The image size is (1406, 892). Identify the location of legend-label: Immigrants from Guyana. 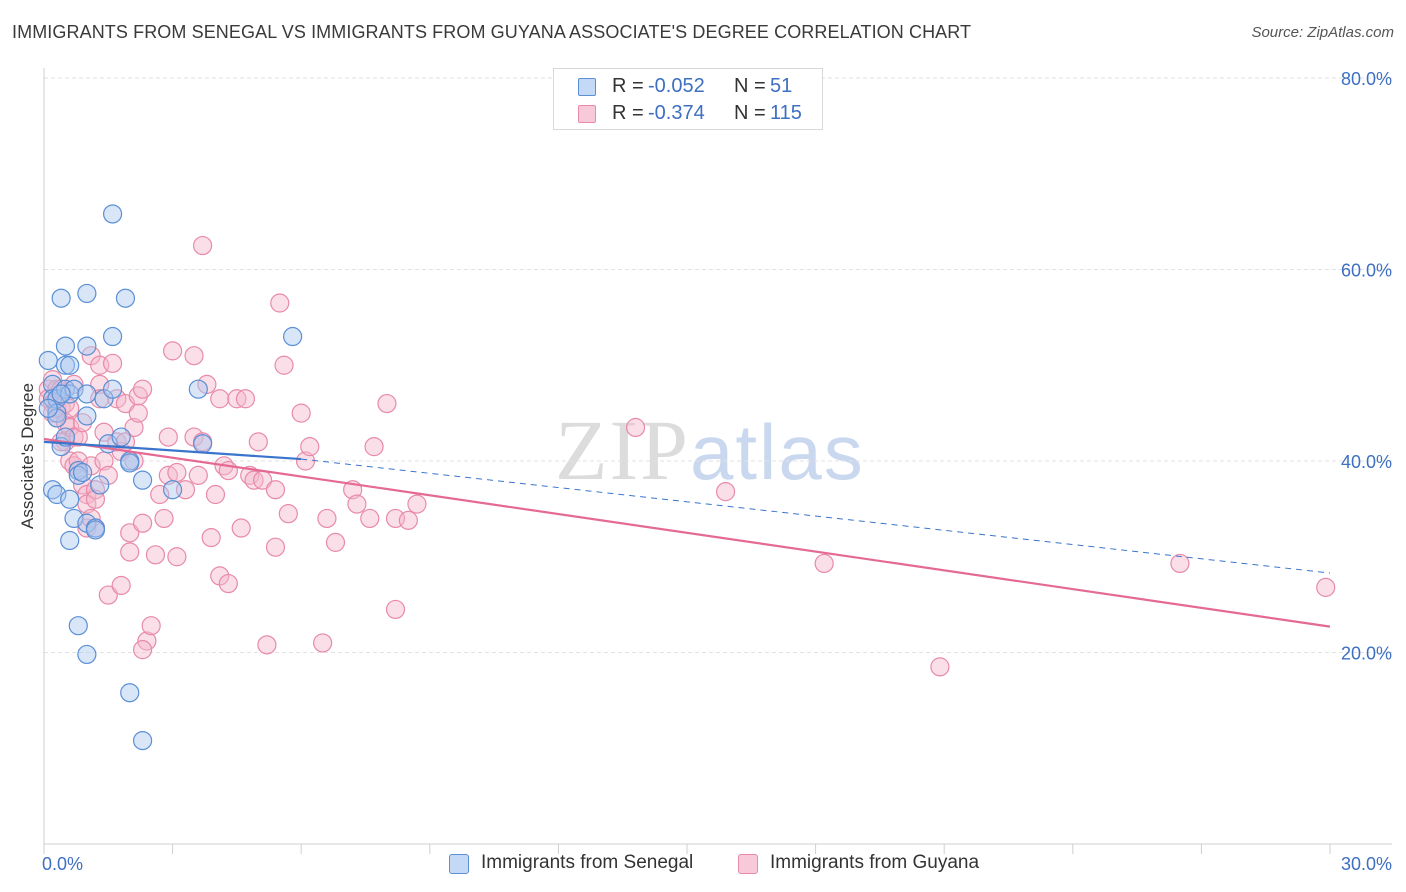
(875, 862).